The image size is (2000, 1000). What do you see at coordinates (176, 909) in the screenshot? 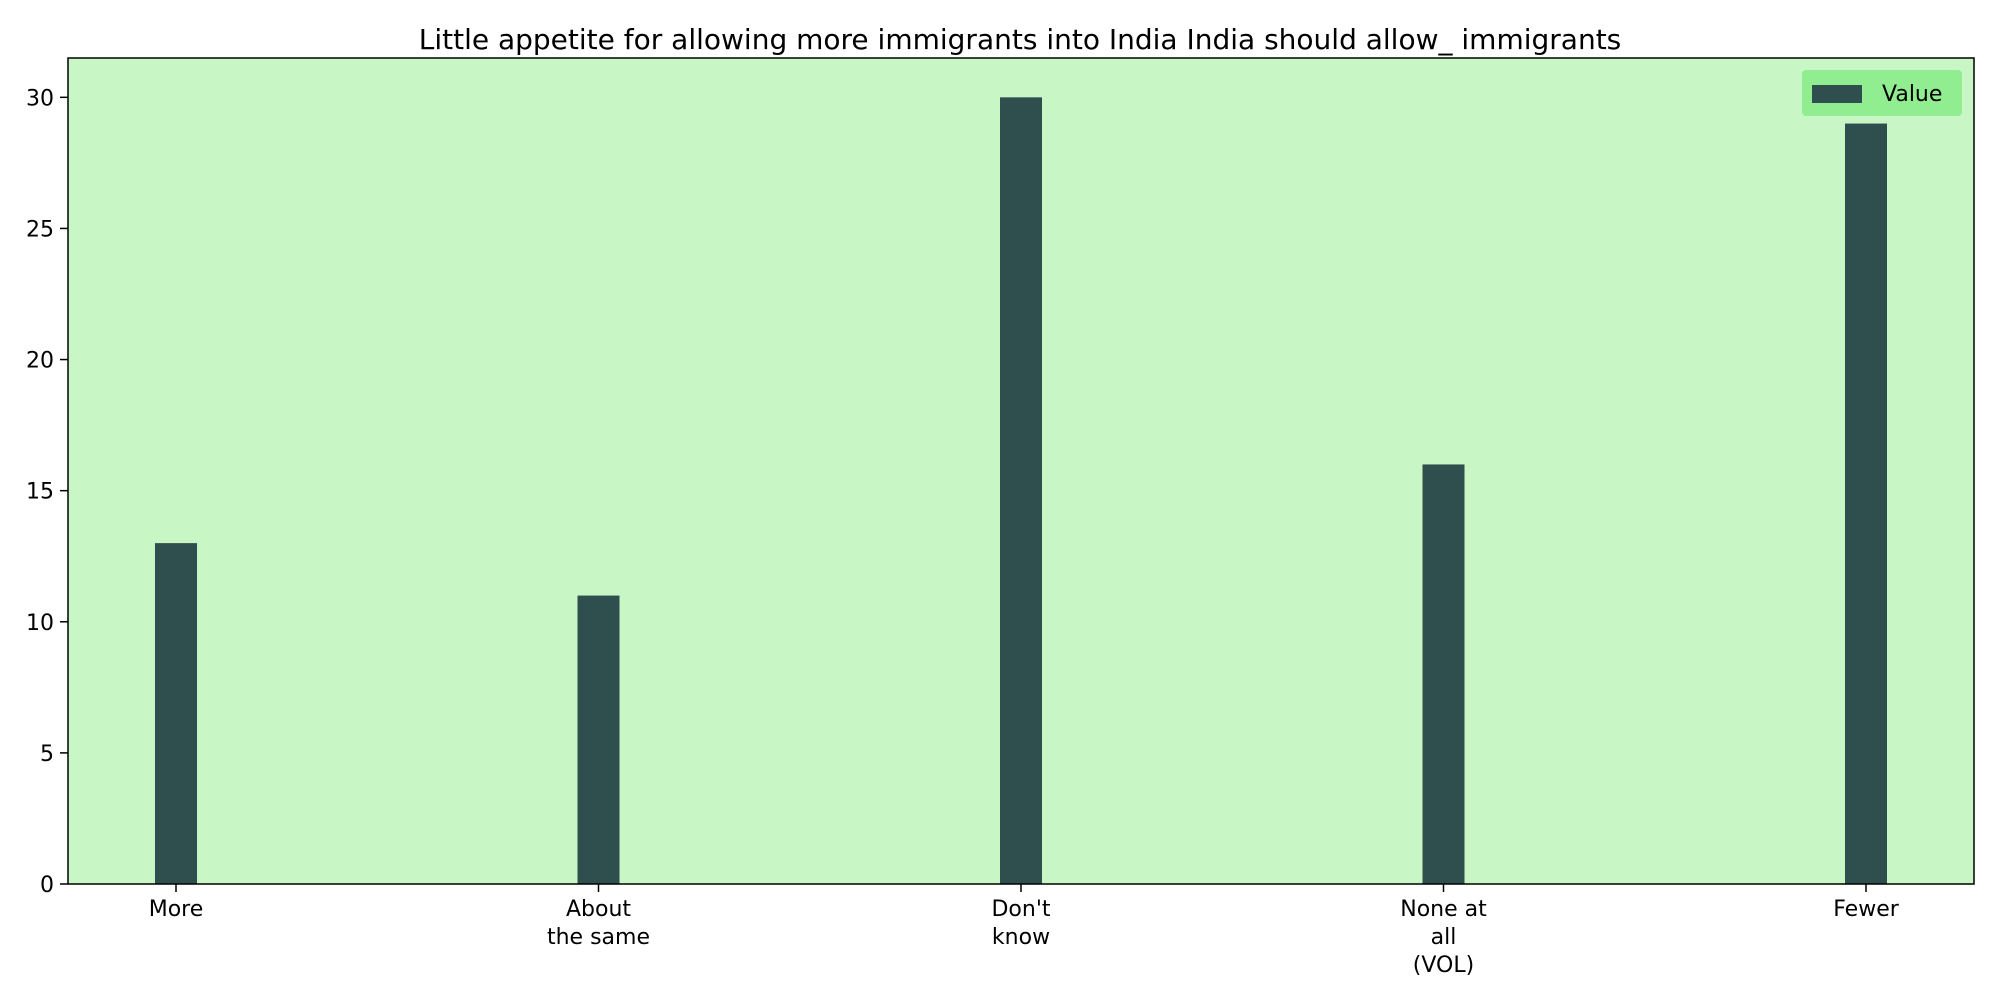
I see `x-tick-label: More` at bounding box center [176, 909].